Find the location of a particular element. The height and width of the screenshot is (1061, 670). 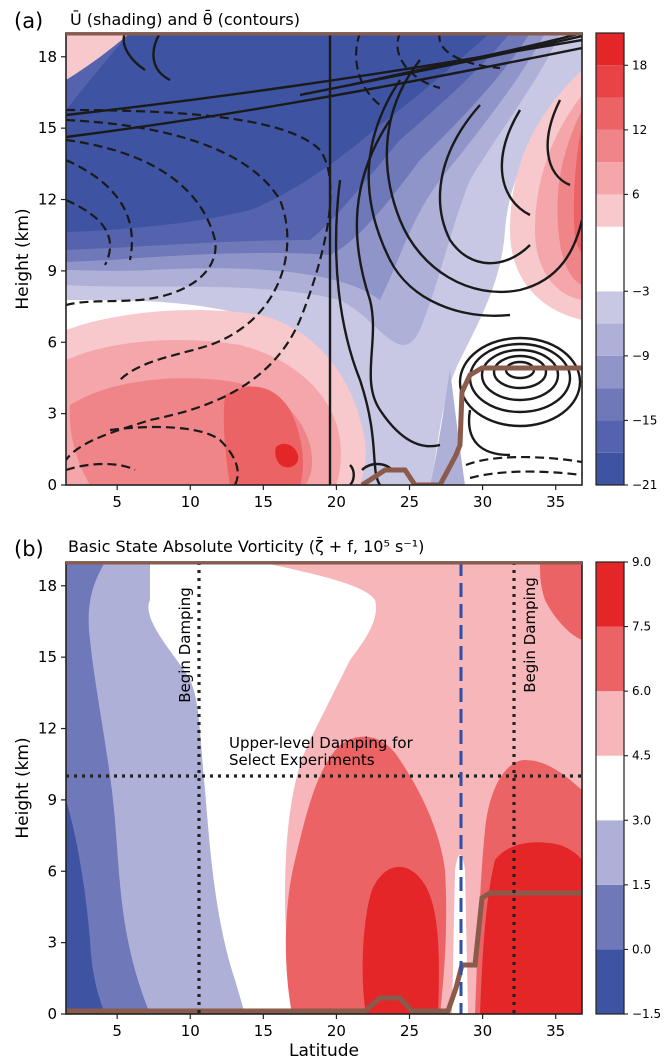

colorbar-tick-label: −1.5 is located at coordinates (646, 1014).